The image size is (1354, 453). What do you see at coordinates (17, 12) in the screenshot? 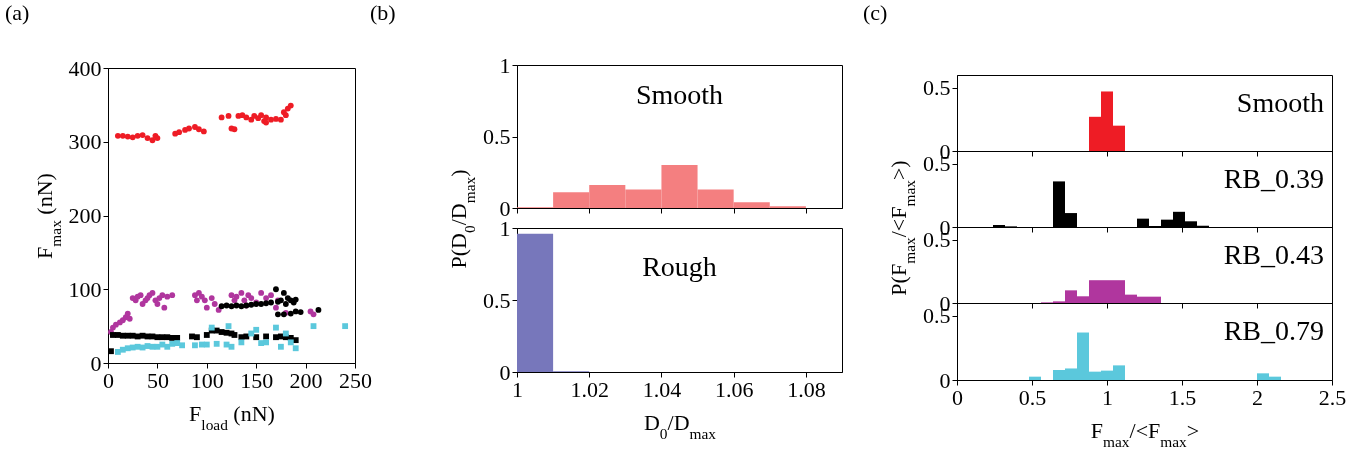
I see `chart-title: (a)` at bounding box center [17, 12].